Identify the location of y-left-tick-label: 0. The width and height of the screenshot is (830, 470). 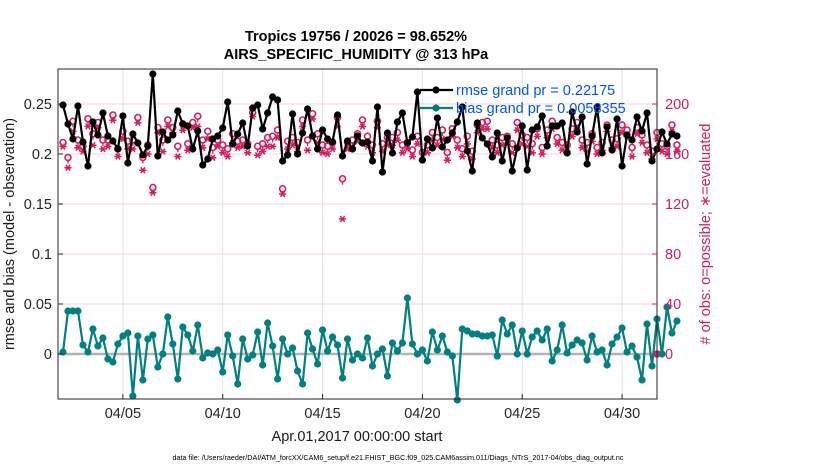
(48, 355).